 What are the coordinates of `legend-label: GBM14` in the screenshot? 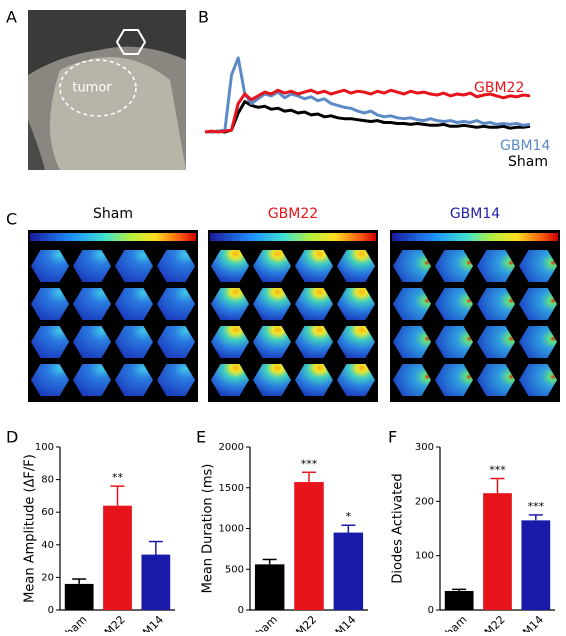 It's located at (525, 146).